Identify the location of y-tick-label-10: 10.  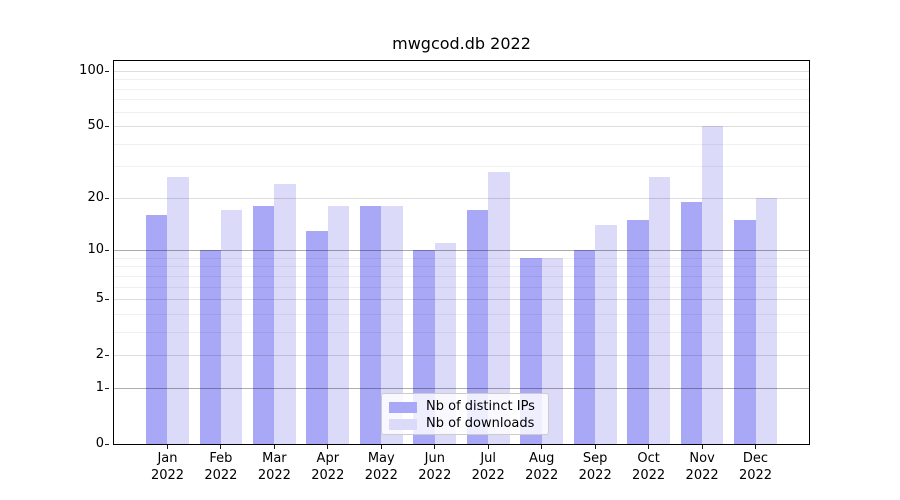
(95, 250).